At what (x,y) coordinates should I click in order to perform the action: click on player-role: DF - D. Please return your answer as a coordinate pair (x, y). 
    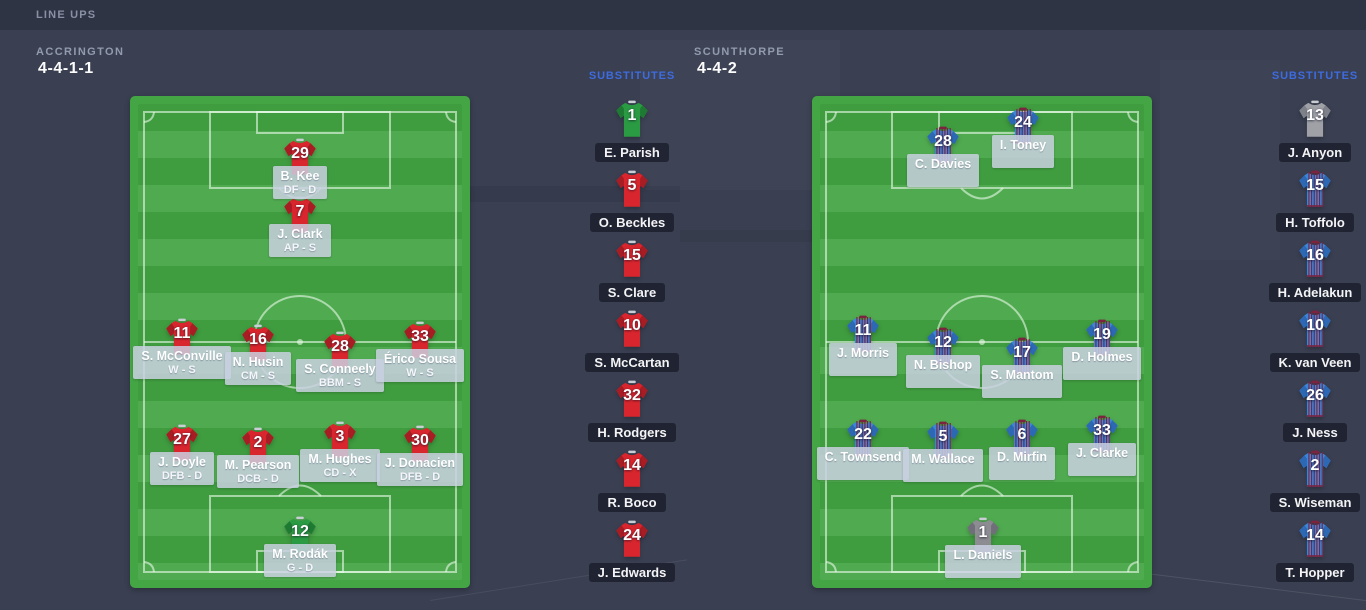
    Looking at the image, I should click on (300, 190).